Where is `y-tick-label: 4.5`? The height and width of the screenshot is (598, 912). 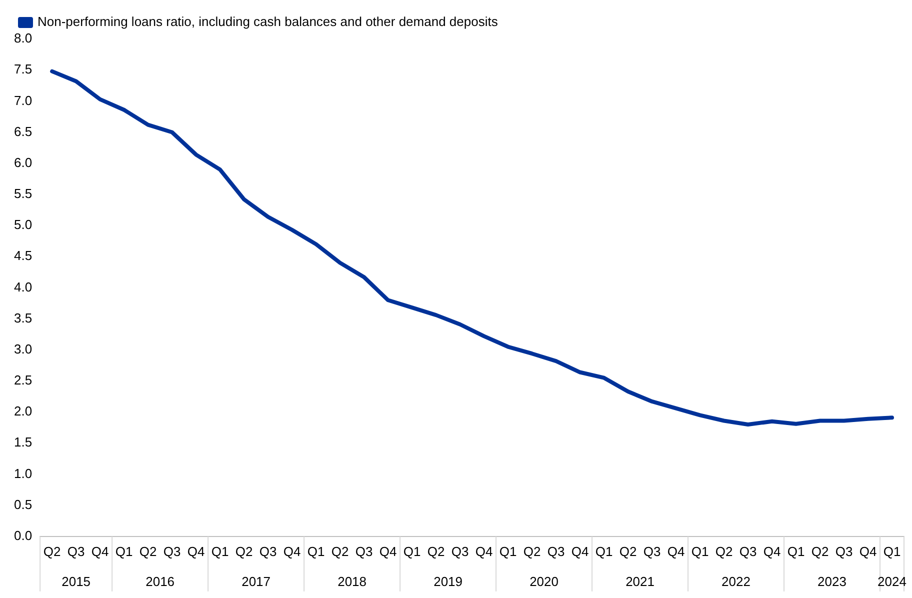 y-tick-label: 4.5 is located at coordinates (23, 256).